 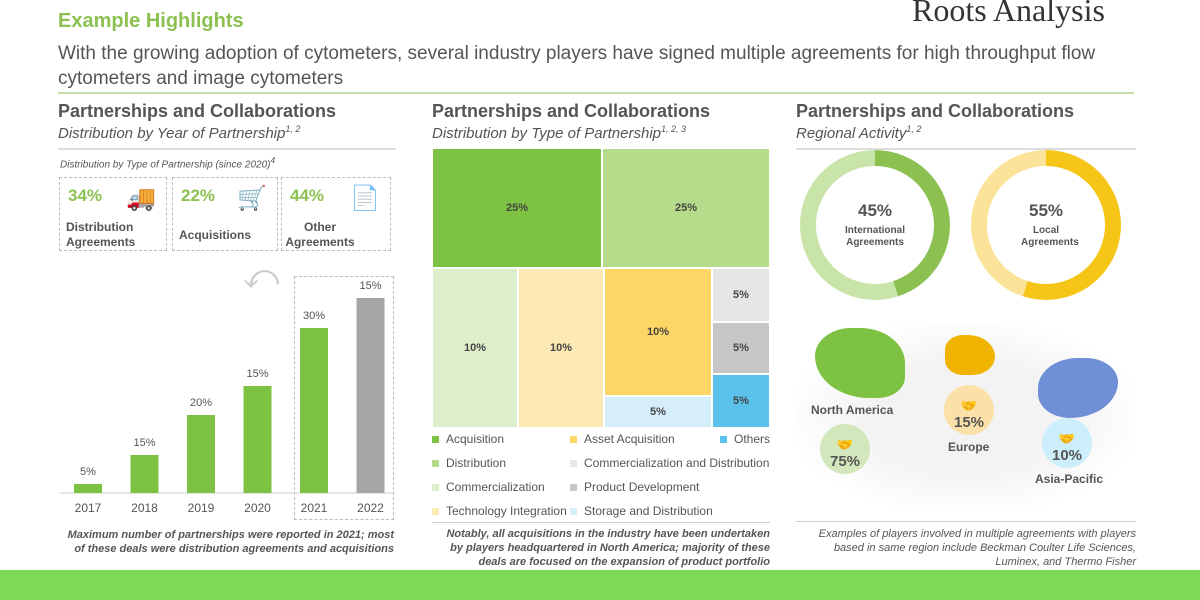 I want to click on treemap-cell-asset-acquisition: 10%, so click(x=658, y=332).